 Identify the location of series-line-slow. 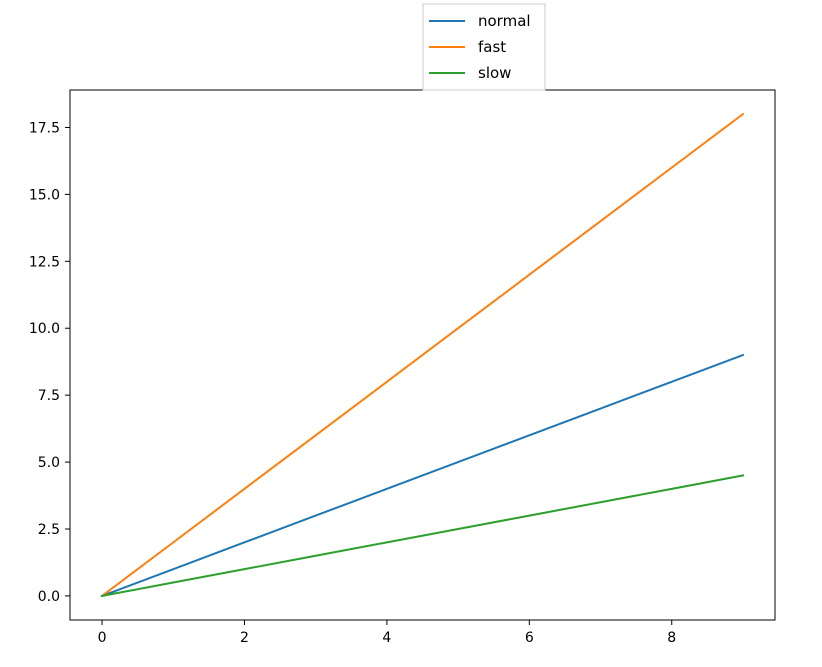
(422, 536).